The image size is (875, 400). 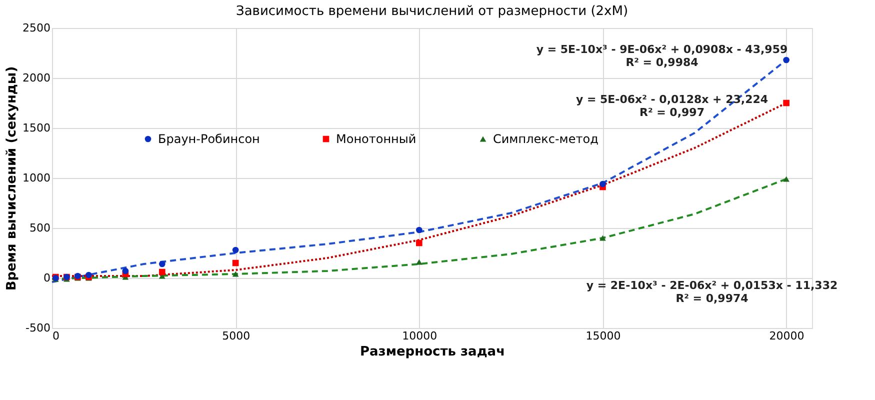 What do you see at coordinates (209, 139) in the screenshot?
I see `legend-label: Браун-Робинсон` at bounding box center [209, 139].